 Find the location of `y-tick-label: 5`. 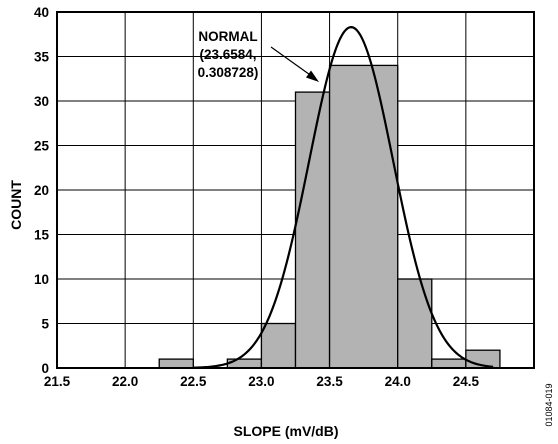

y-tick-label: 5 is located at coordinates (45, 324).